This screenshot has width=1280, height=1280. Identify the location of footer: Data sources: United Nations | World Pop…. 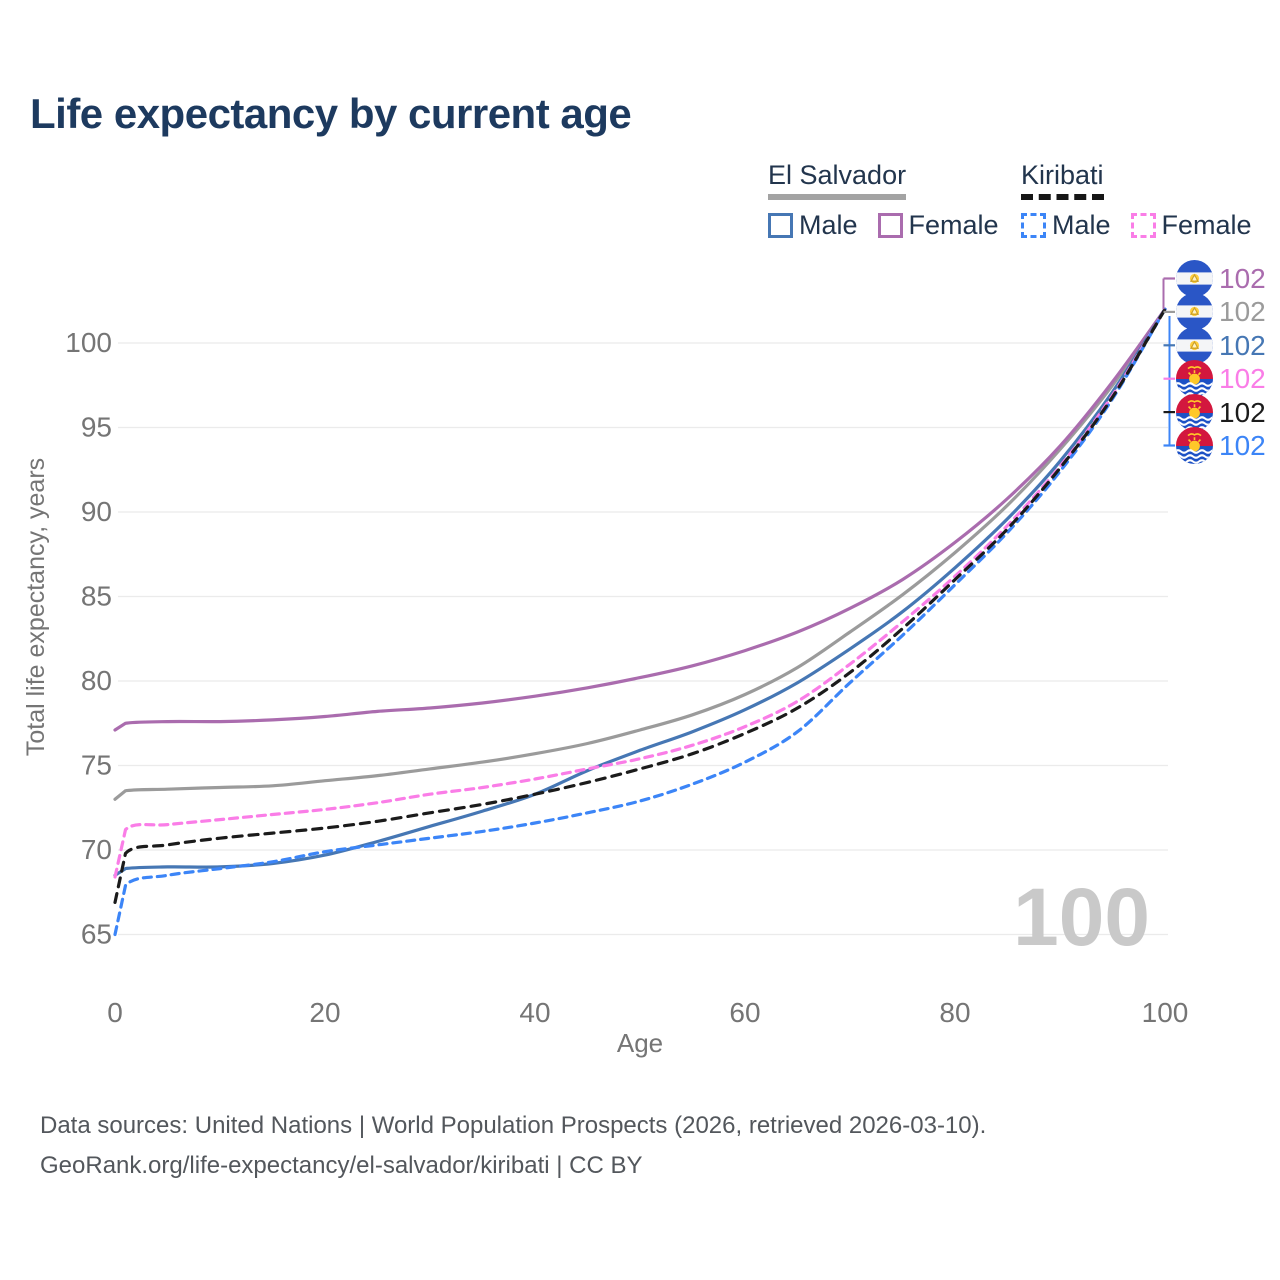
(513, 1146).